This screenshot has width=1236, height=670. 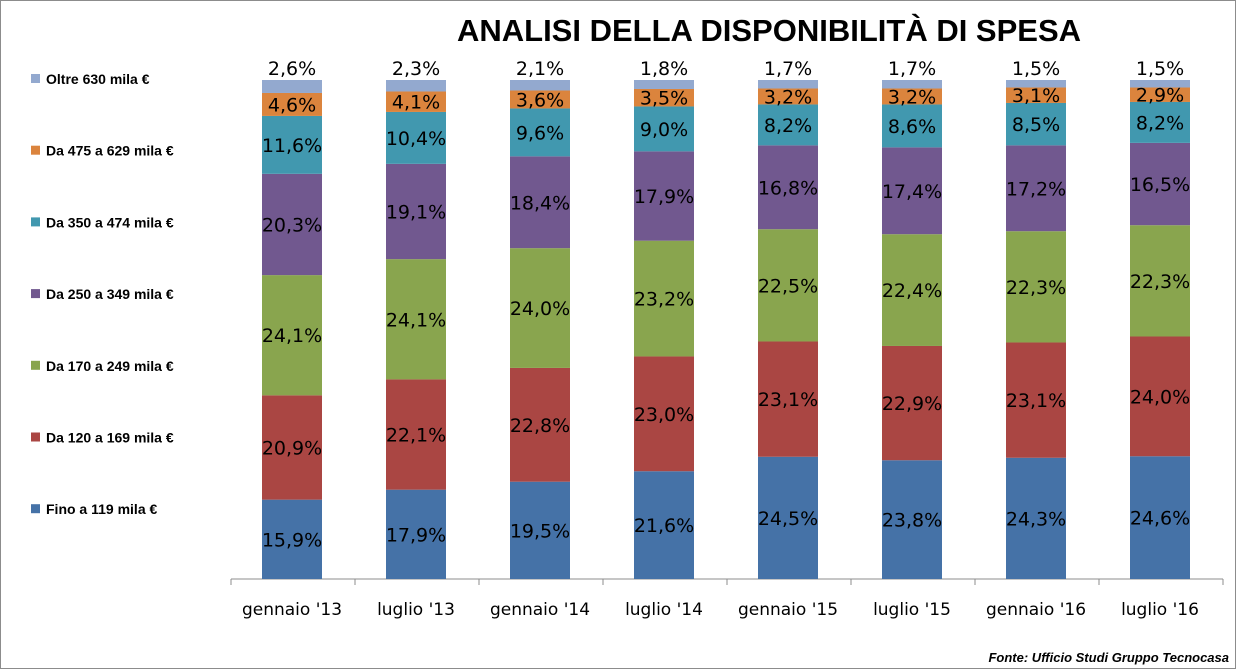 I want to click on bar-segment-label: 19,5%, so click(x=540, y=531).